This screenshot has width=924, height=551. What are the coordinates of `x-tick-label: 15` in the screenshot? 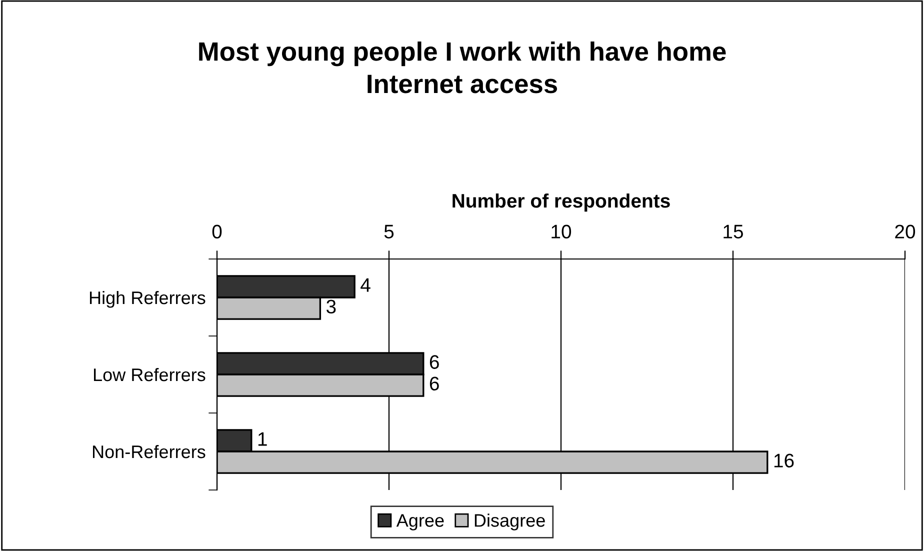 It's located at (733, 231).